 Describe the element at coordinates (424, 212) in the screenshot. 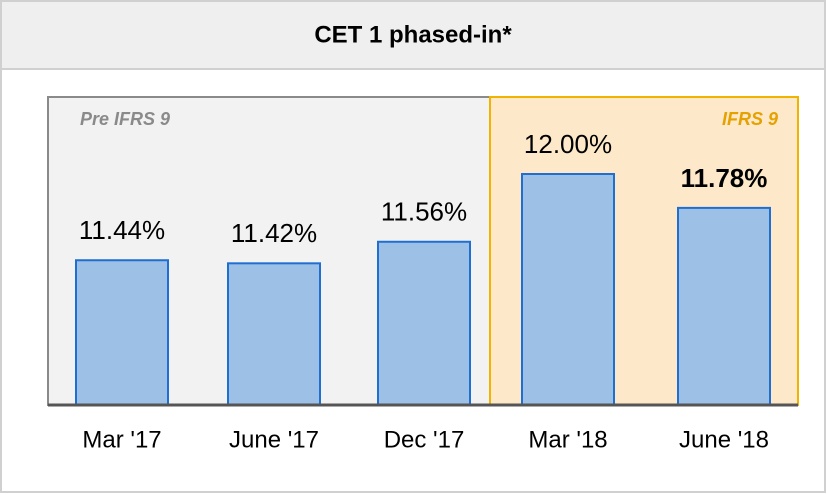

I see `value-label: 11.56%` at that location.